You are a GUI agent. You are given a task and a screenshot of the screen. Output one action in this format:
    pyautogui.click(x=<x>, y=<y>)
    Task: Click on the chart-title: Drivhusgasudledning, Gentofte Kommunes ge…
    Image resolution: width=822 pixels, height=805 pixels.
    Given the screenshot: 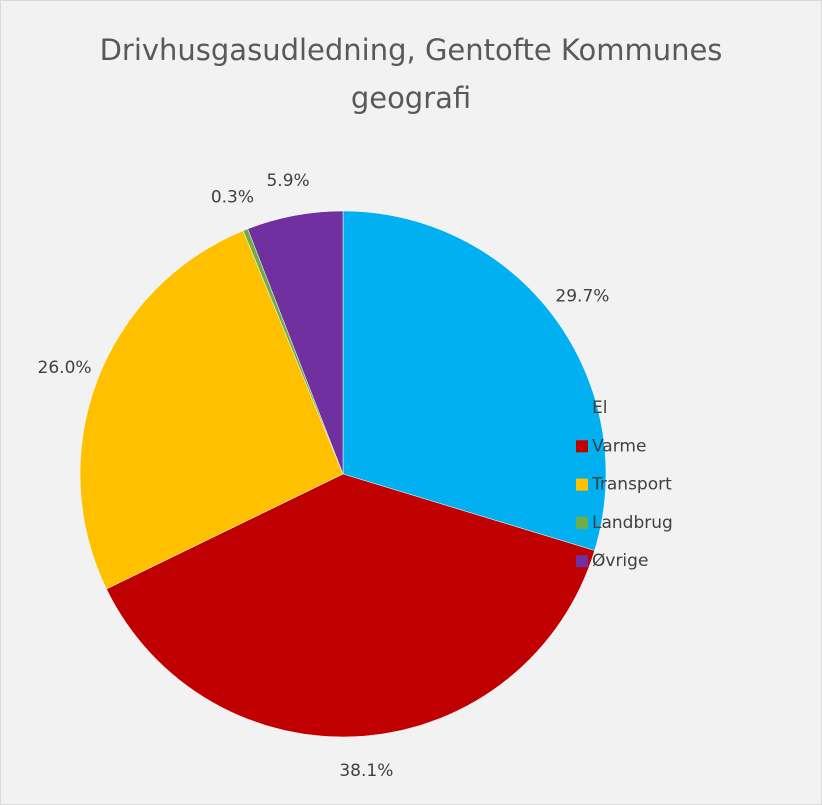 What is the action you would take?
    pyautogui.click(x=411, y=74)
    